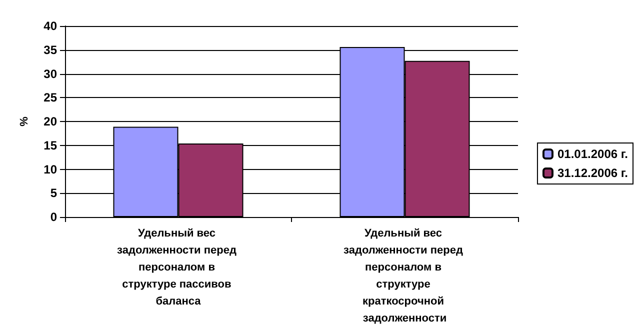  Describe the element at coordinates (51, 26) in the screenshot. I see `y-tick-label: 40` at that location.